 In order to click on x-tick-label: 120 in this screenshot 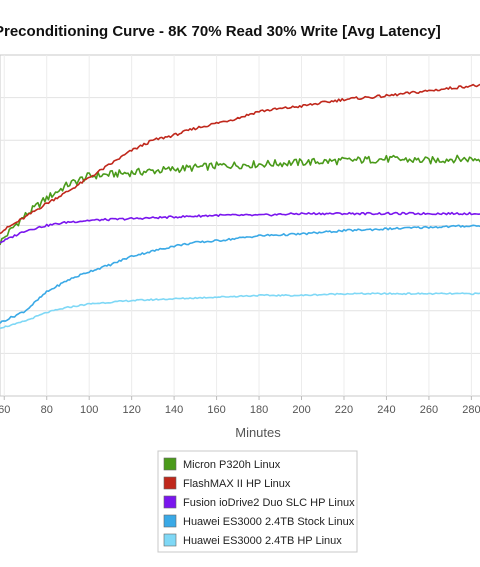, I will do `click(131, 410)`.